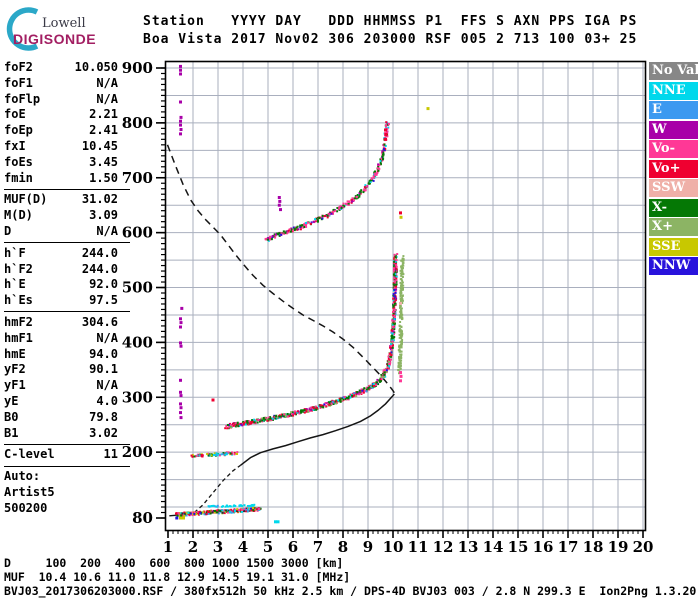 The image size is (700, 600). Describe the element at coordinates (22, 98) in the screenshot. I see `param-label: foFlp` at that location.